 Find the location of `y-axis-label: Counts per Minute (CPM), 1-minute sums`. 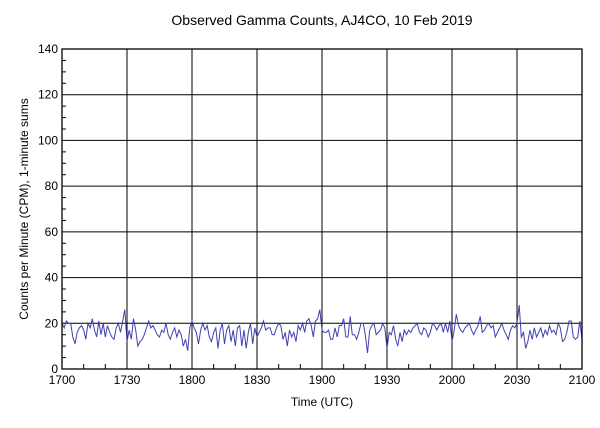

y-axis-label: Counts per Minute (CPM), 1-minute sums is located at coordinates (24, 208).